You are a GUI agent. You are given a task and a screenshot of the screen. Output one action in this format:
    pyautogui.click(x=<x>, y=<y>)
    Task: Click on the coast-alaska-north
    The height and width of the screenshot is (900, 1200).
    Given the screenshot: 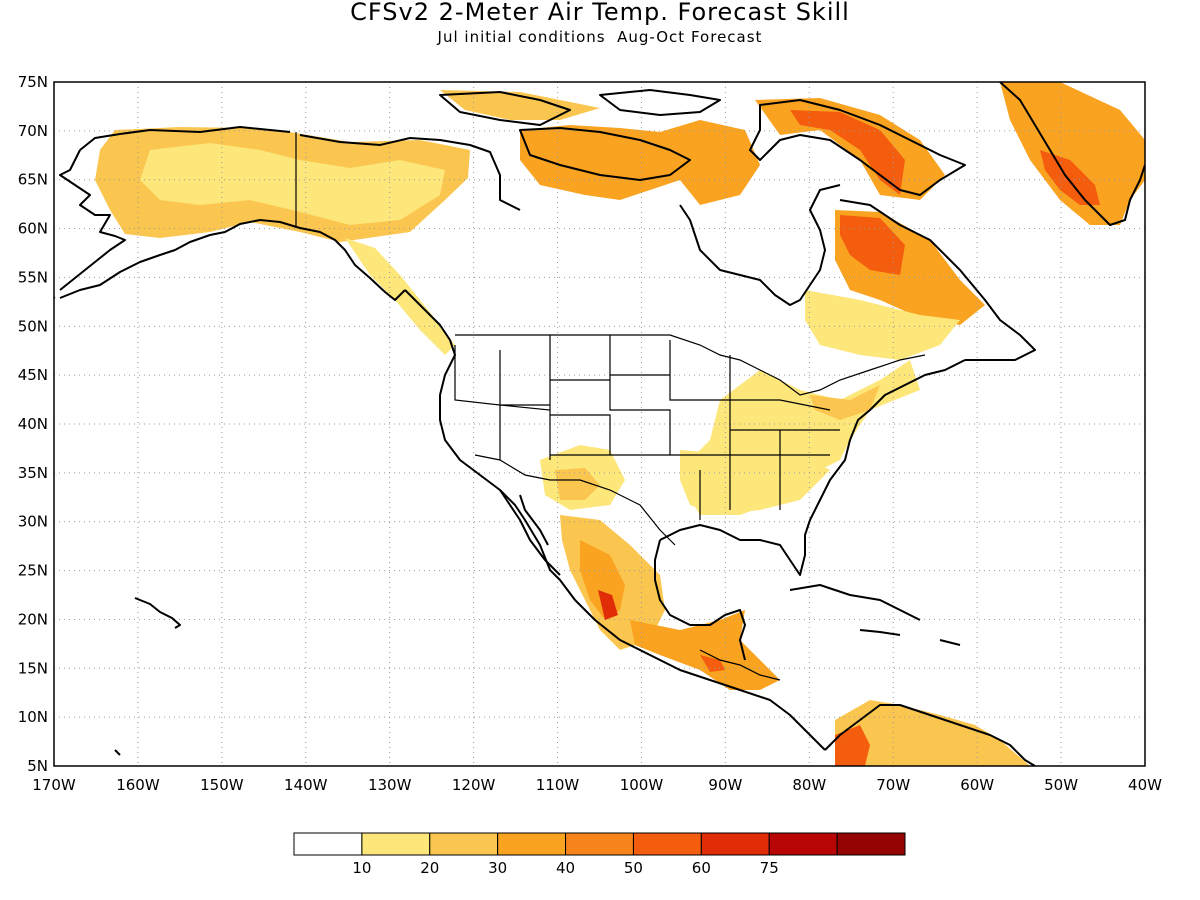 What is the action you would take?
    pyautogui.click(x=185, y=138)
    